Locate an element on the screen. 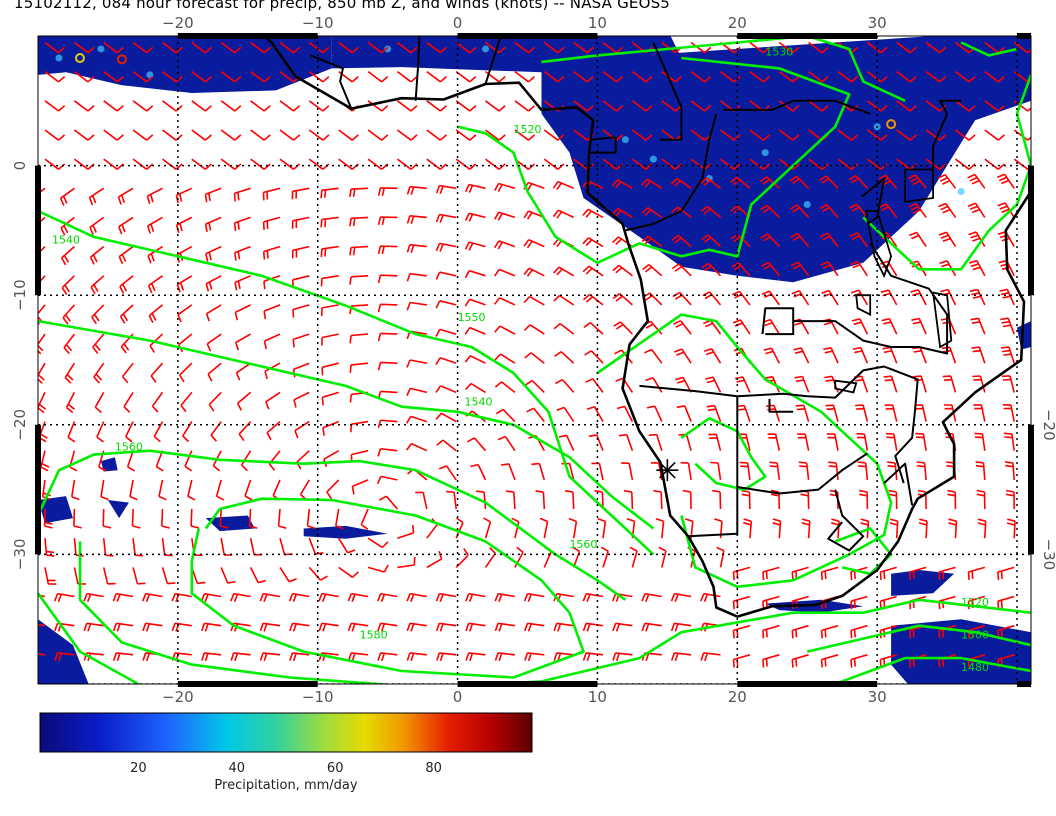 This screenshot has width=1056, height=816. precip-peak is located at coordinates (121, 59).